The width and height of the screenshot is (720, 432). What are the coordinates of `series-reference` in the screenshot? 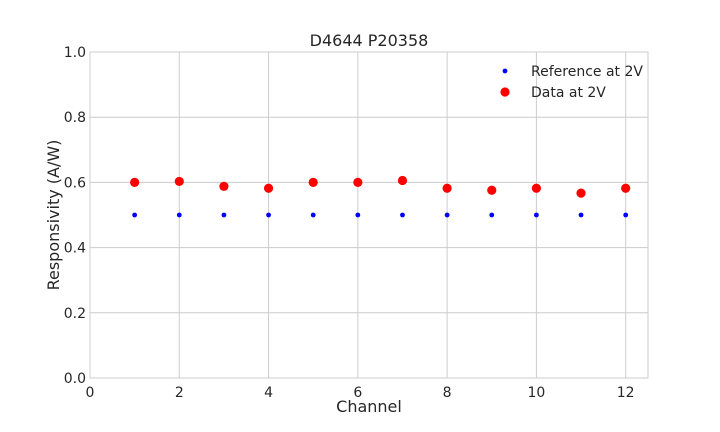 It's located at (380, 215).